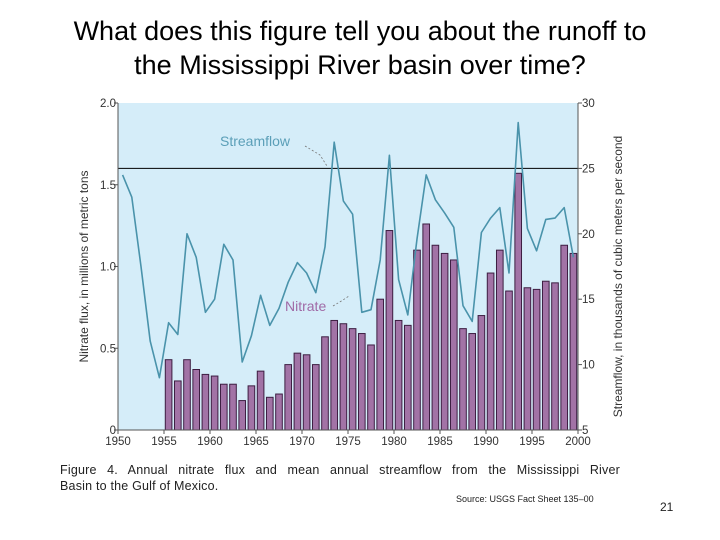 The image size is (720, 540). What do you see at coordinates (499, 340) in the screenshot?
I see `nitrate-bar-1991` at bounding box center [499, 340].